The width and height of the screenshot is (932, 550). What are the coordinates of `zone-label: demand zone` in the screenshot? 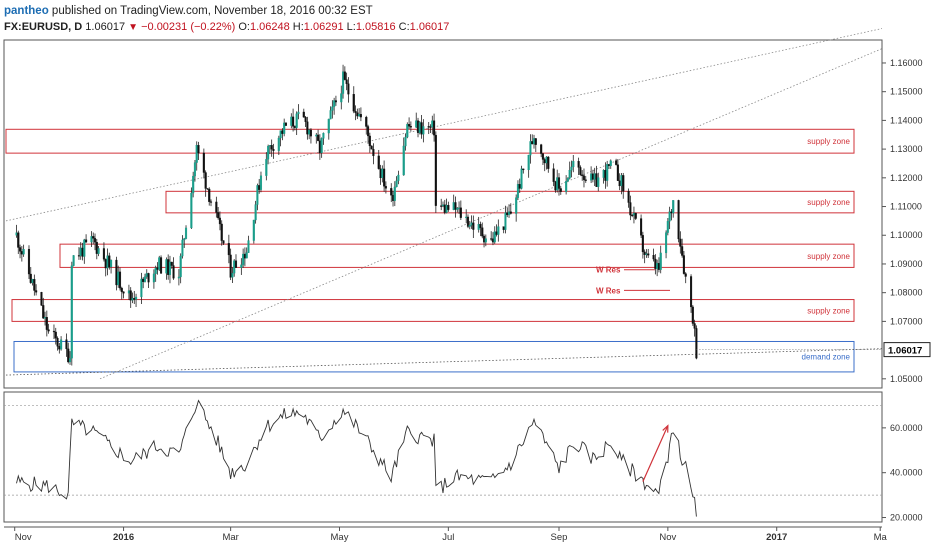 It's located at (826, 357).